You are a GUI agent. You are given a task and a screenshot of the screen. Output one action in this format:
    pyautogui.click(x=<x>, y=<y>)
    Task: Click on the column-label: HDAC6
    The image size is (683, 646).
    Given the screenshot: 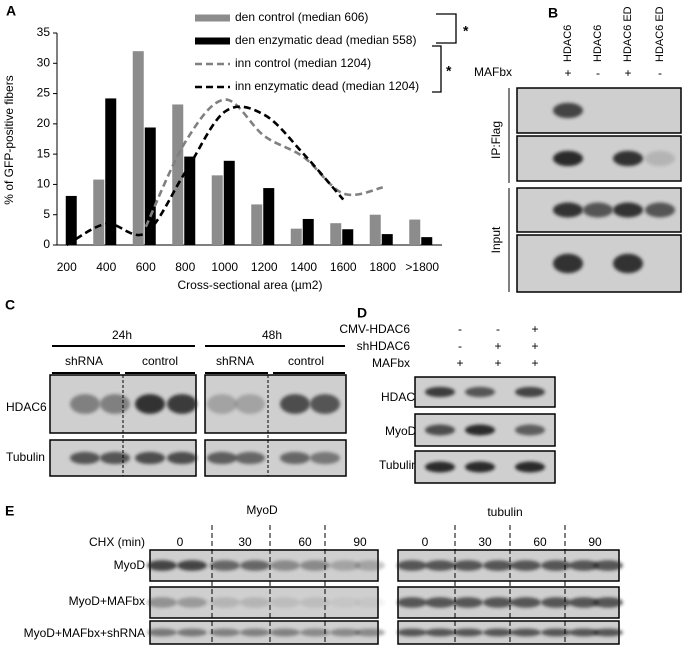 What is the action you would take?
    pyautogui.click(x=568, y=43)
    